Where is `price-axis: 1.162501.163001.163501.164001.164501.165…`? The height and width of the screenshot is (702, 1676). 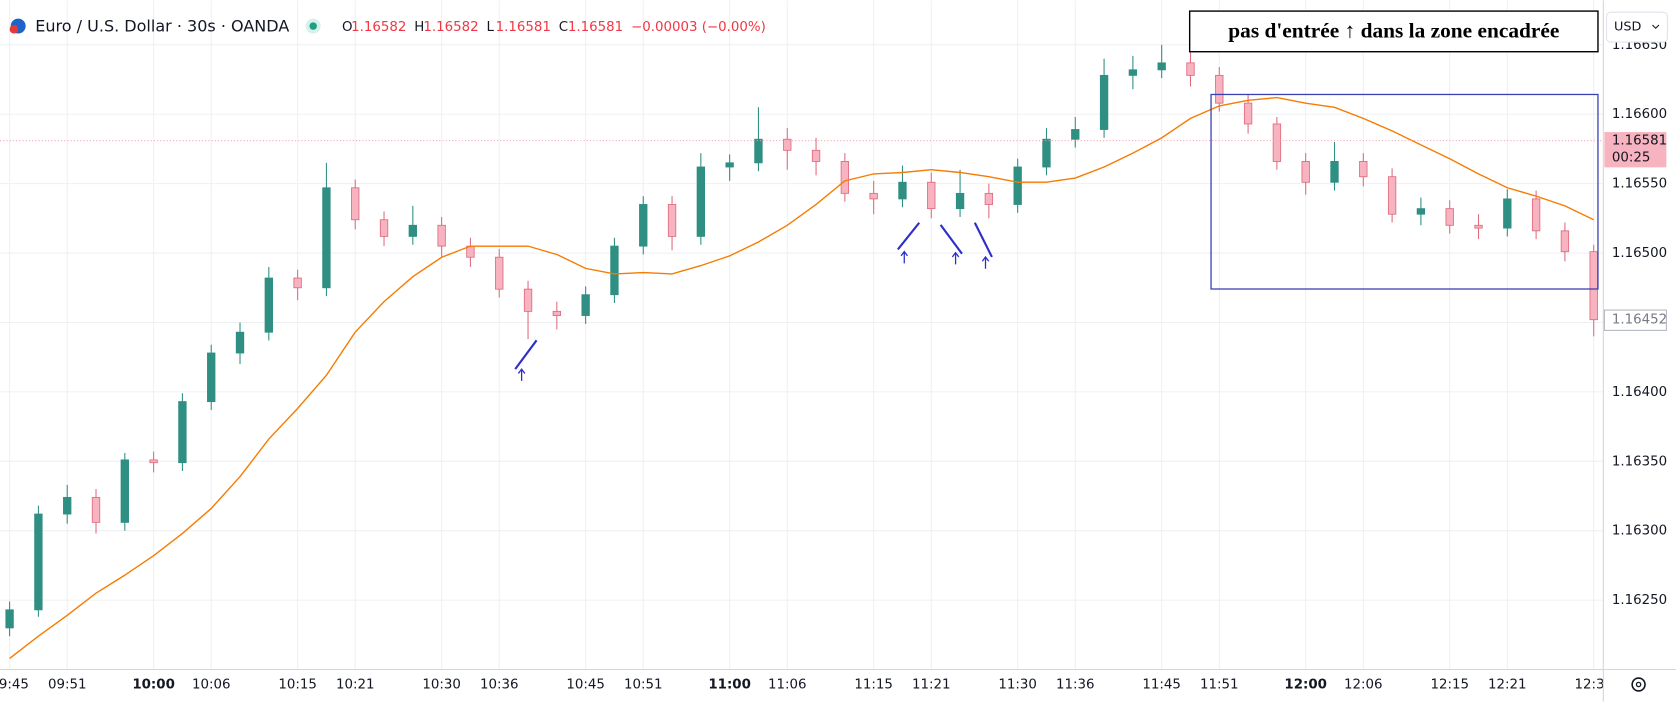 price-axis: 1.162501.163001.163501.164001.164501.165… is located at coordinates (1635, 323).